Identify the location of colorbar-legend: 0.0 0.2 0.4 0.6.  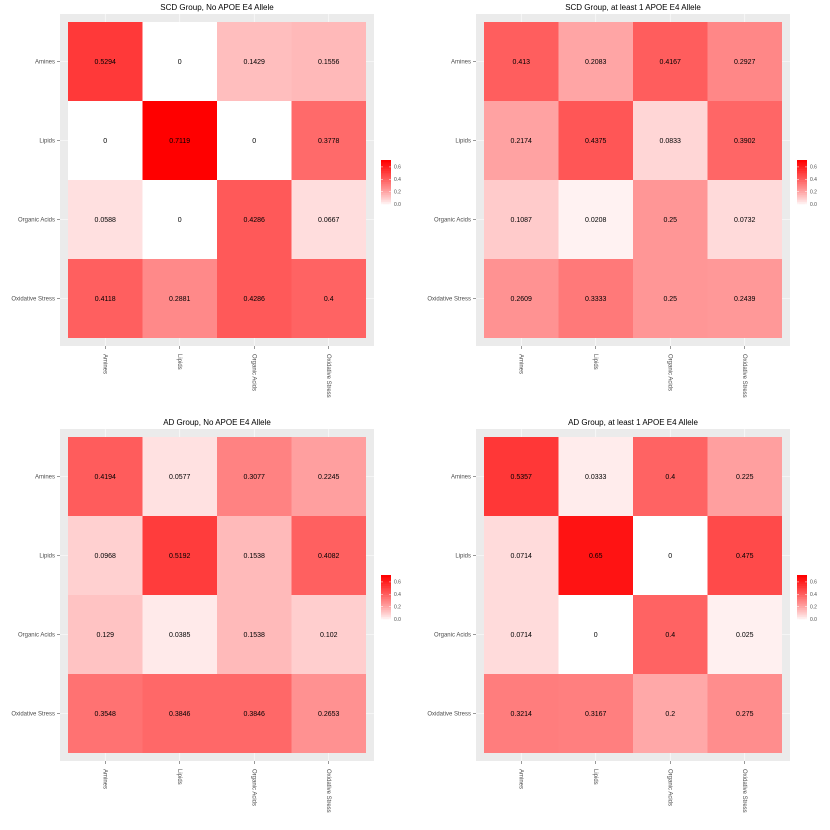
(391, 184).